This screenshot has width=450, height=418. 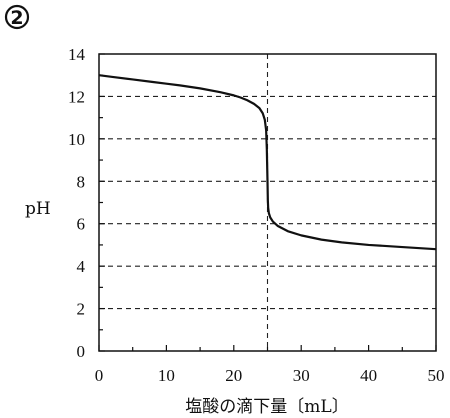 What do you see at coordinates (81, 224) in the screenshot?
I see `y-tick-label: 6` at bounding box center [81, 224].